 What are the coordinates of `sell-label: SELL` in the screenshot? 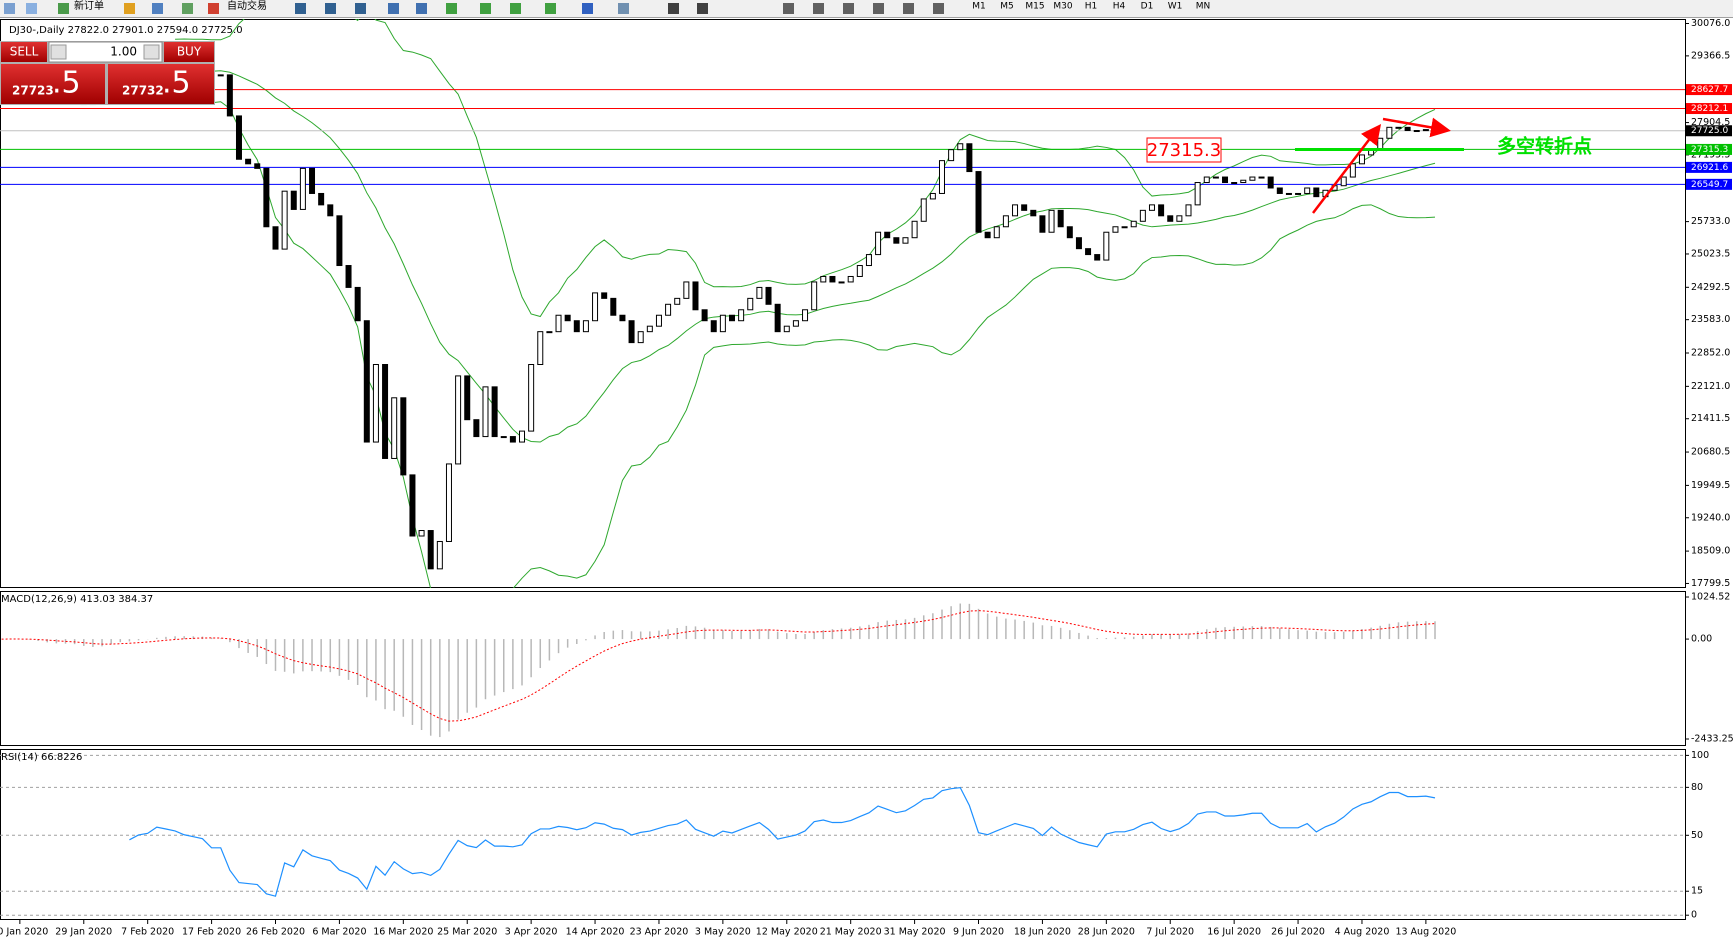 It's located at (24, 52).